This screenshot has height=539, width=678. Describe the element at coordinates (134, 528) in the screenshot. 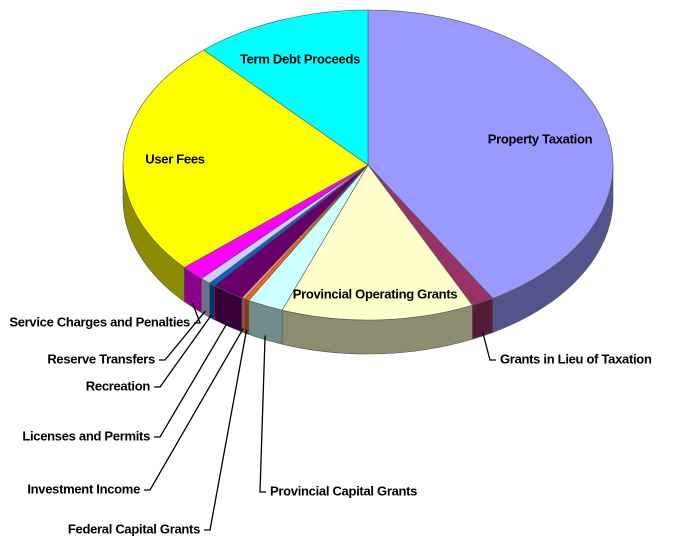

I see `slice-label: Federal Capital Grants` at that location.